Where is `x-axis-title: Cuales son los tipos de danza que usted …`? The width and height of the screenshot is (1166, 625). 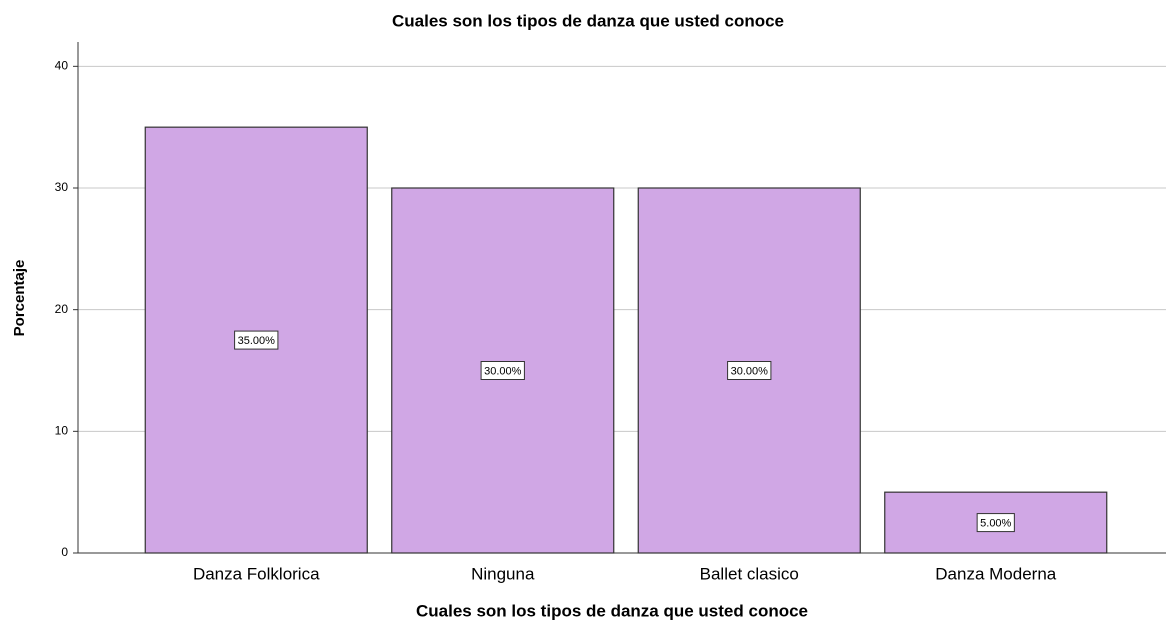
x-axis-title: Cuales son los tipos de danza que usted … is located at coordinates (612, 610).